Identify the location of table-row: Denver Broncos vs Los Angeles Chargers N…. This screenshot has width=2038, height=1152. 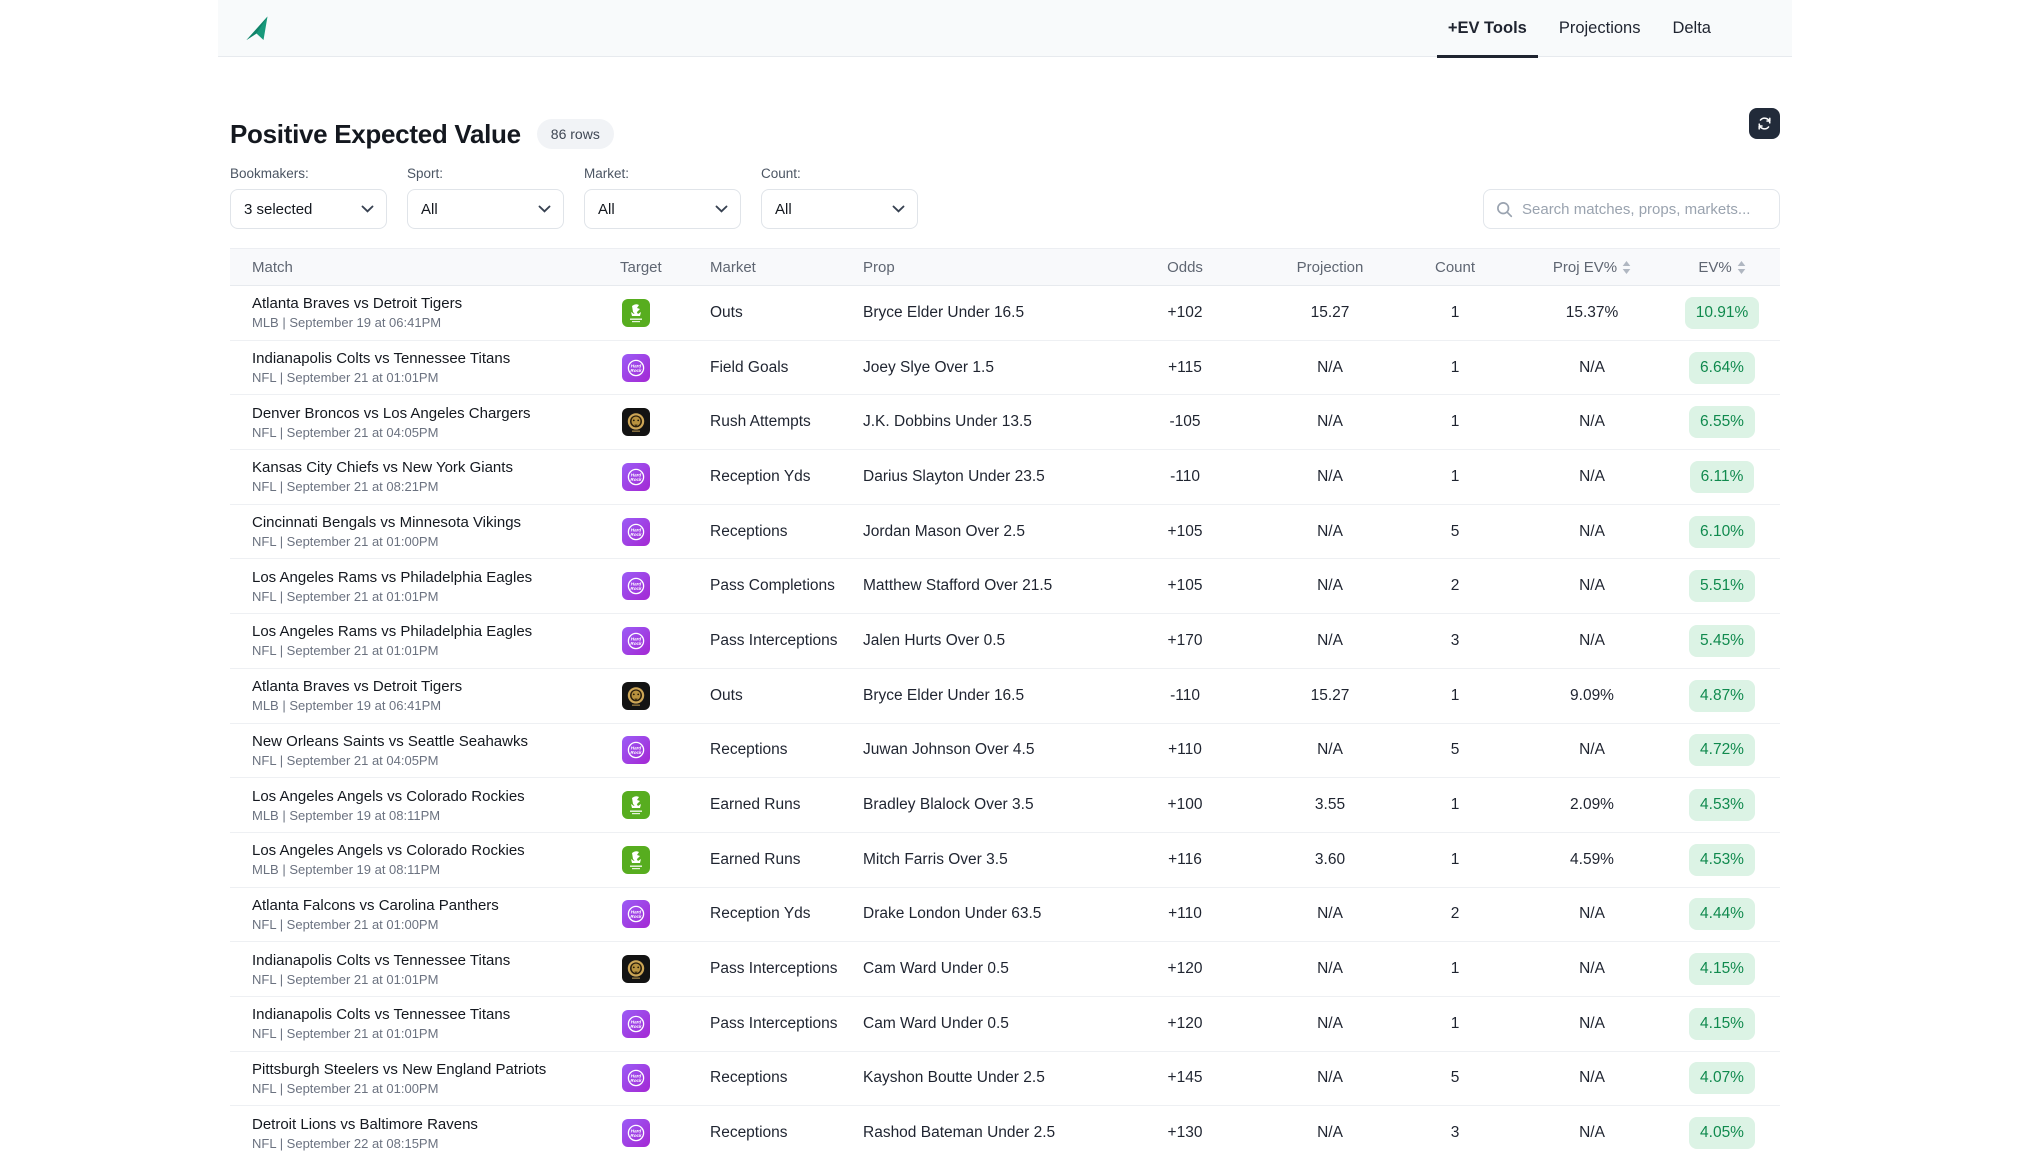
(1005, 423).